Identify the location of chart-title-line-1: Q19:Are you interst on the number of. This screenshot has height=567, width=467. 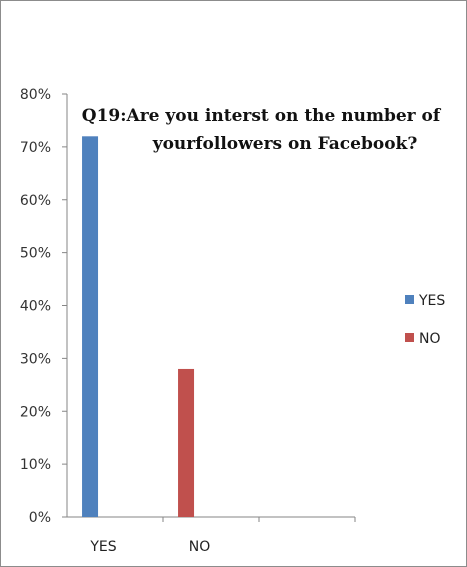
(262, 116).